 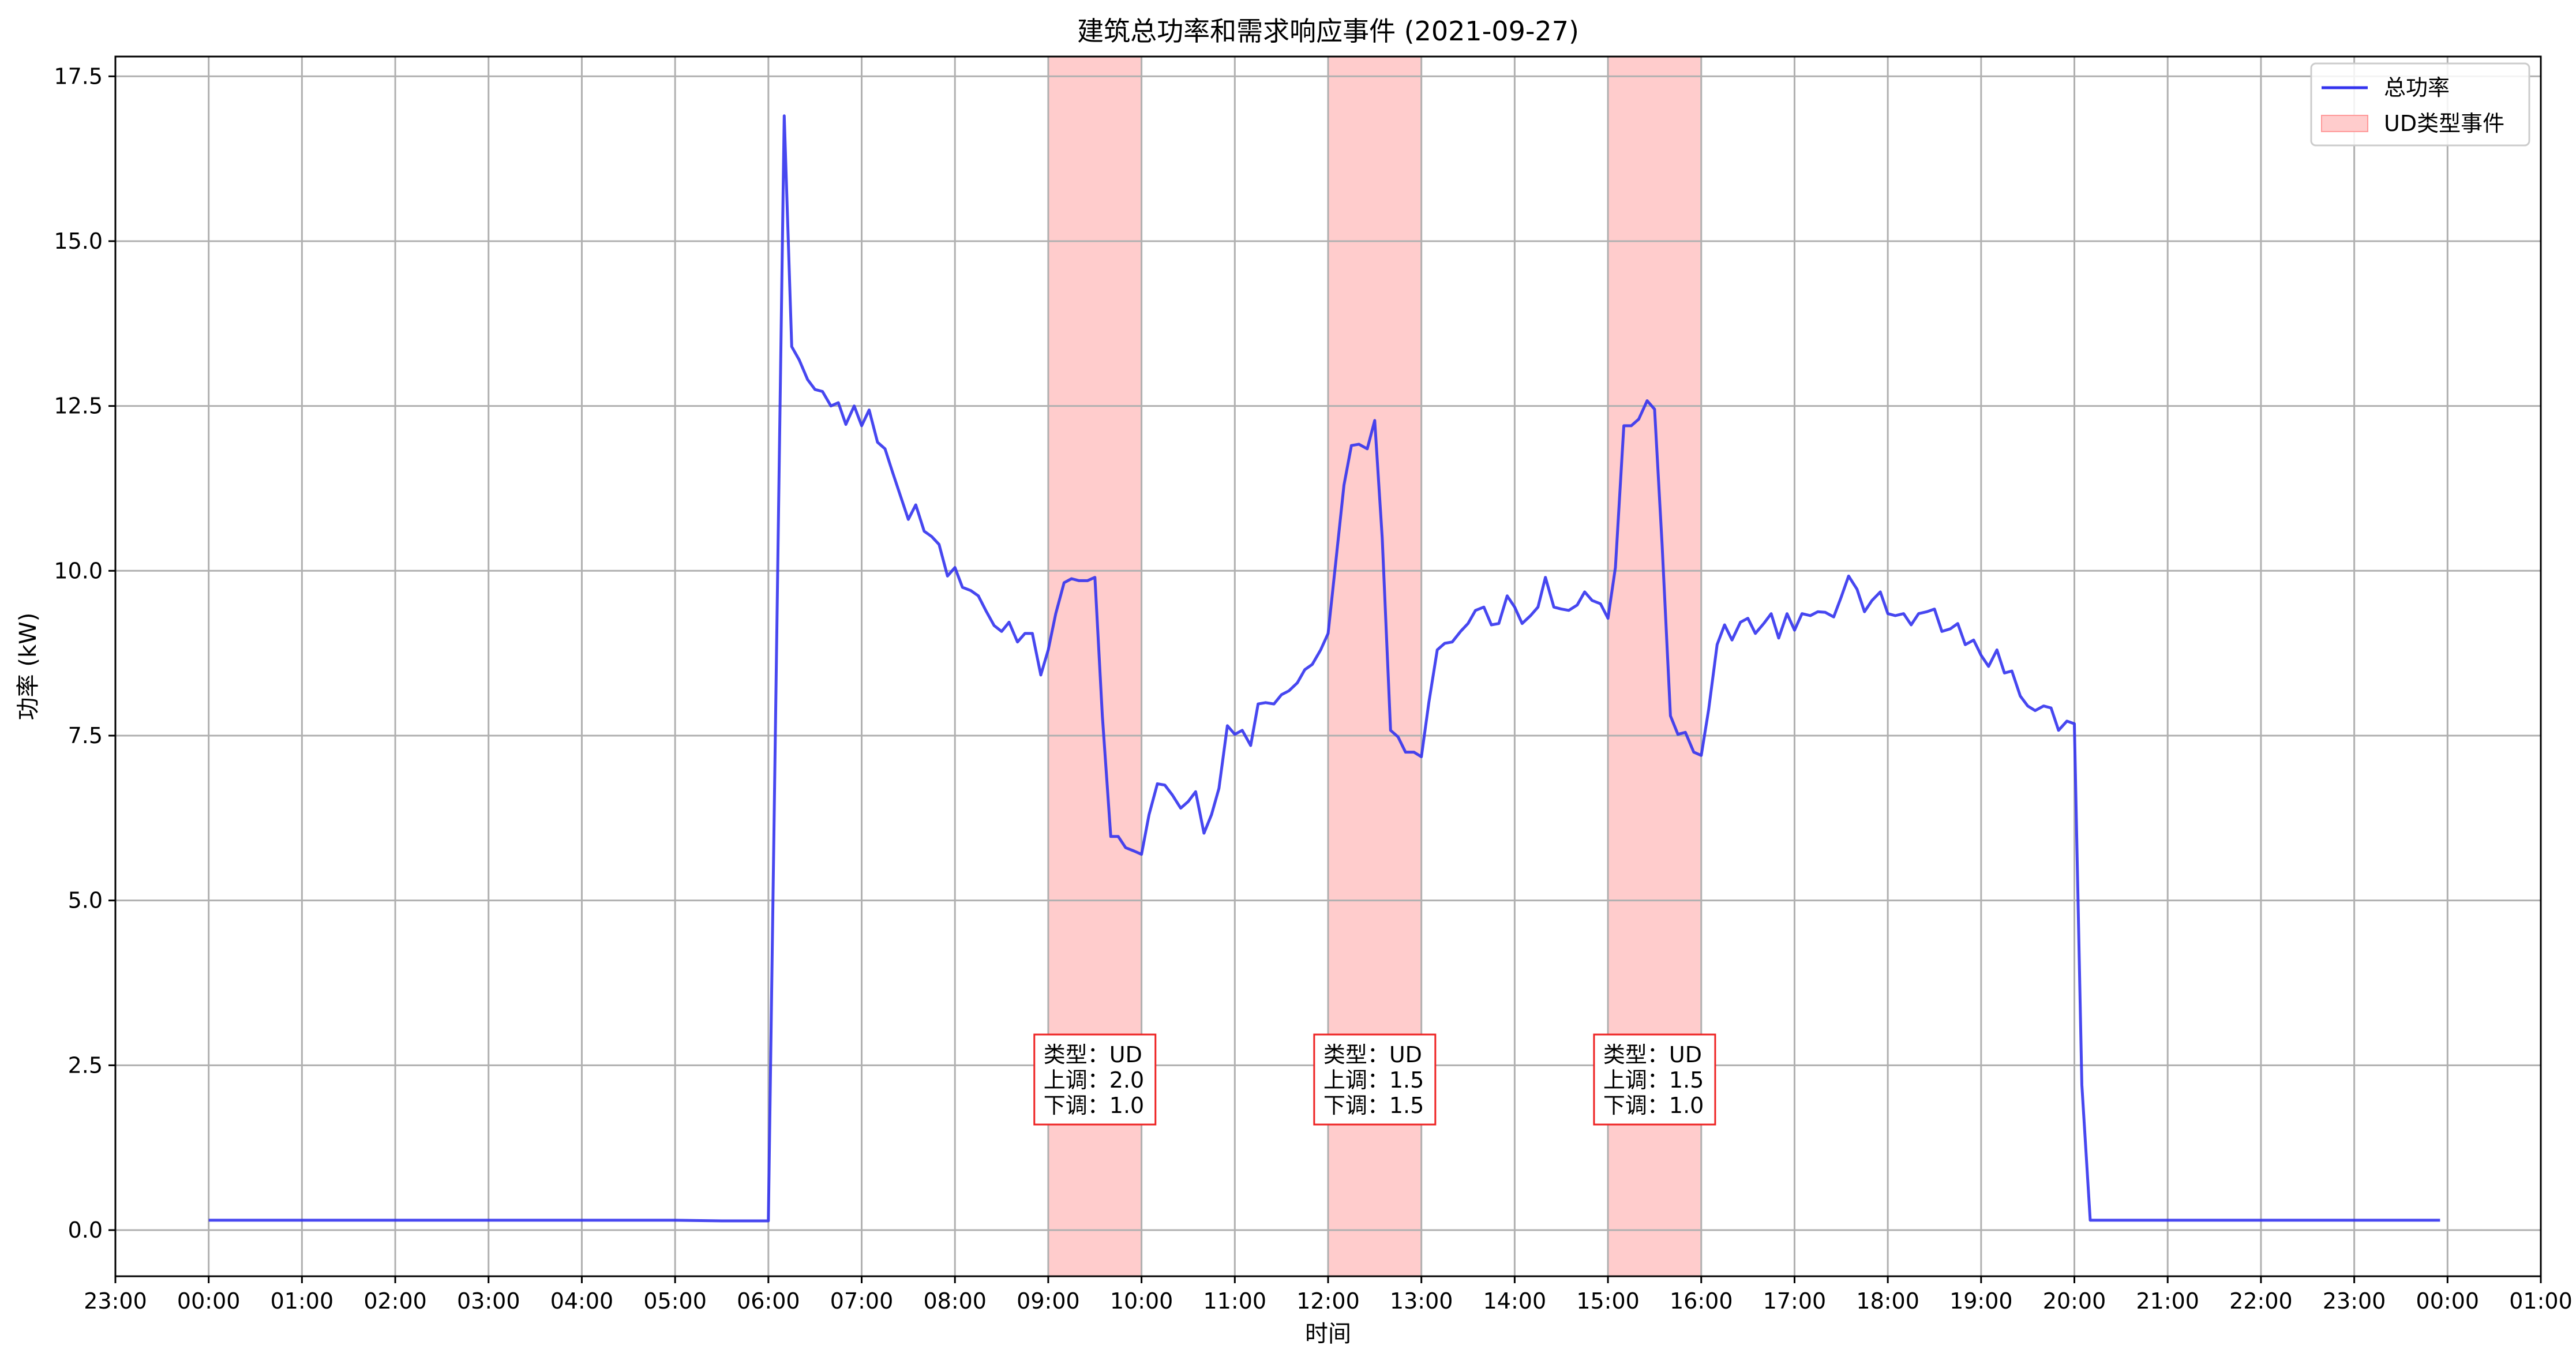 I want to click on x-tick-label: 17:00, so click(x=1795, y=1301).